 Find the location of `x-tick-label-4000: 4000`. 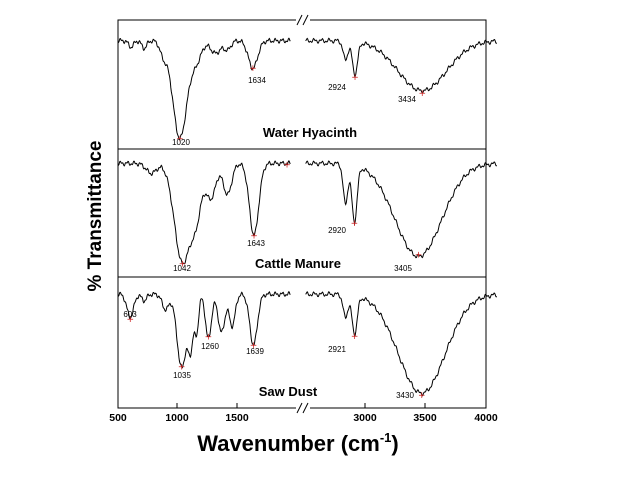

x-tick-label-4000: 4000 is located at coordinates (486, 418).